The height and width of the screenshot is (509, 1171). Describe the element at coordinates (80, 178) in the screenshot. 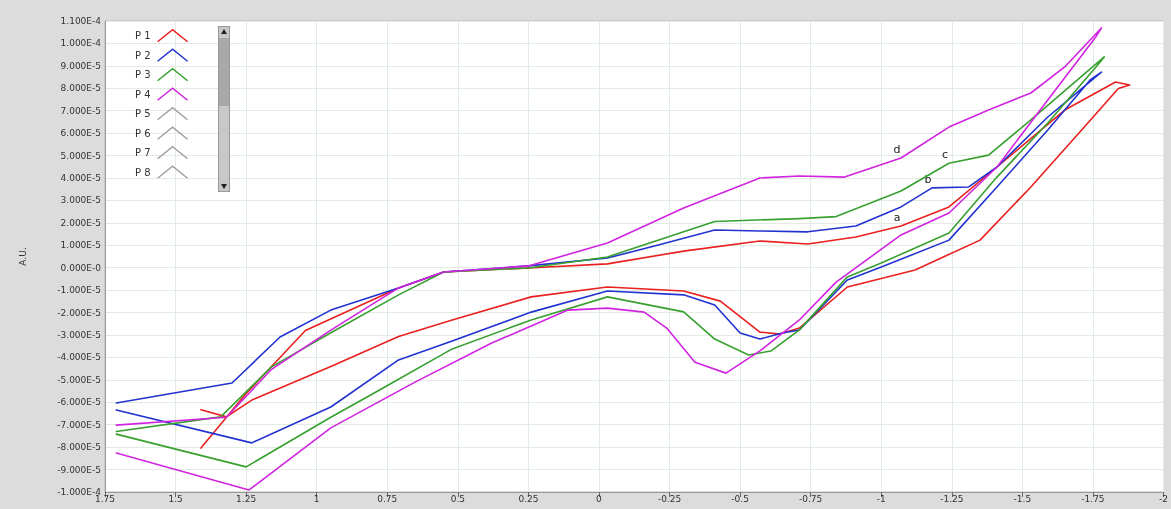

I see `y-tick-label: 4.000E-5` at that location.